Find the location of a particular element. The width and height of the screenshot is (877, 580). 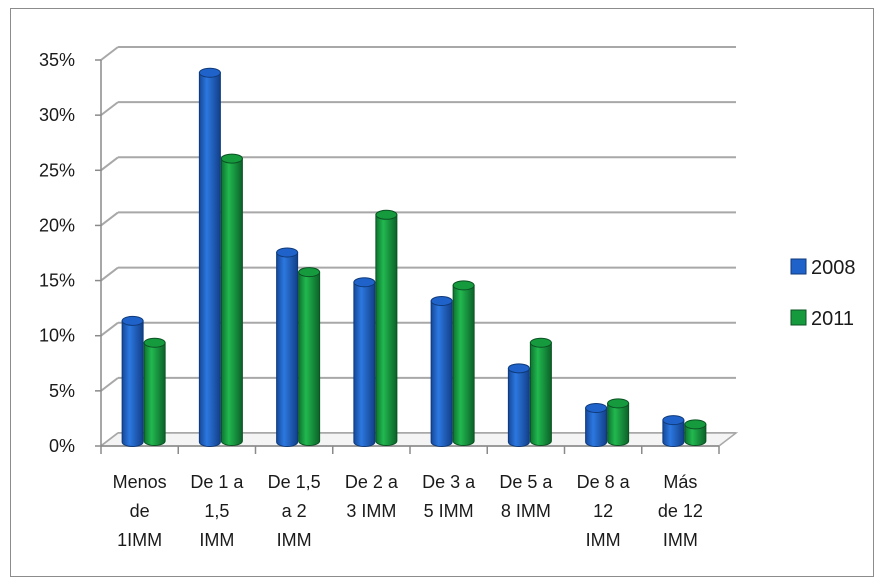

y-tick-label: 35% is located at coordinates (57, 60).